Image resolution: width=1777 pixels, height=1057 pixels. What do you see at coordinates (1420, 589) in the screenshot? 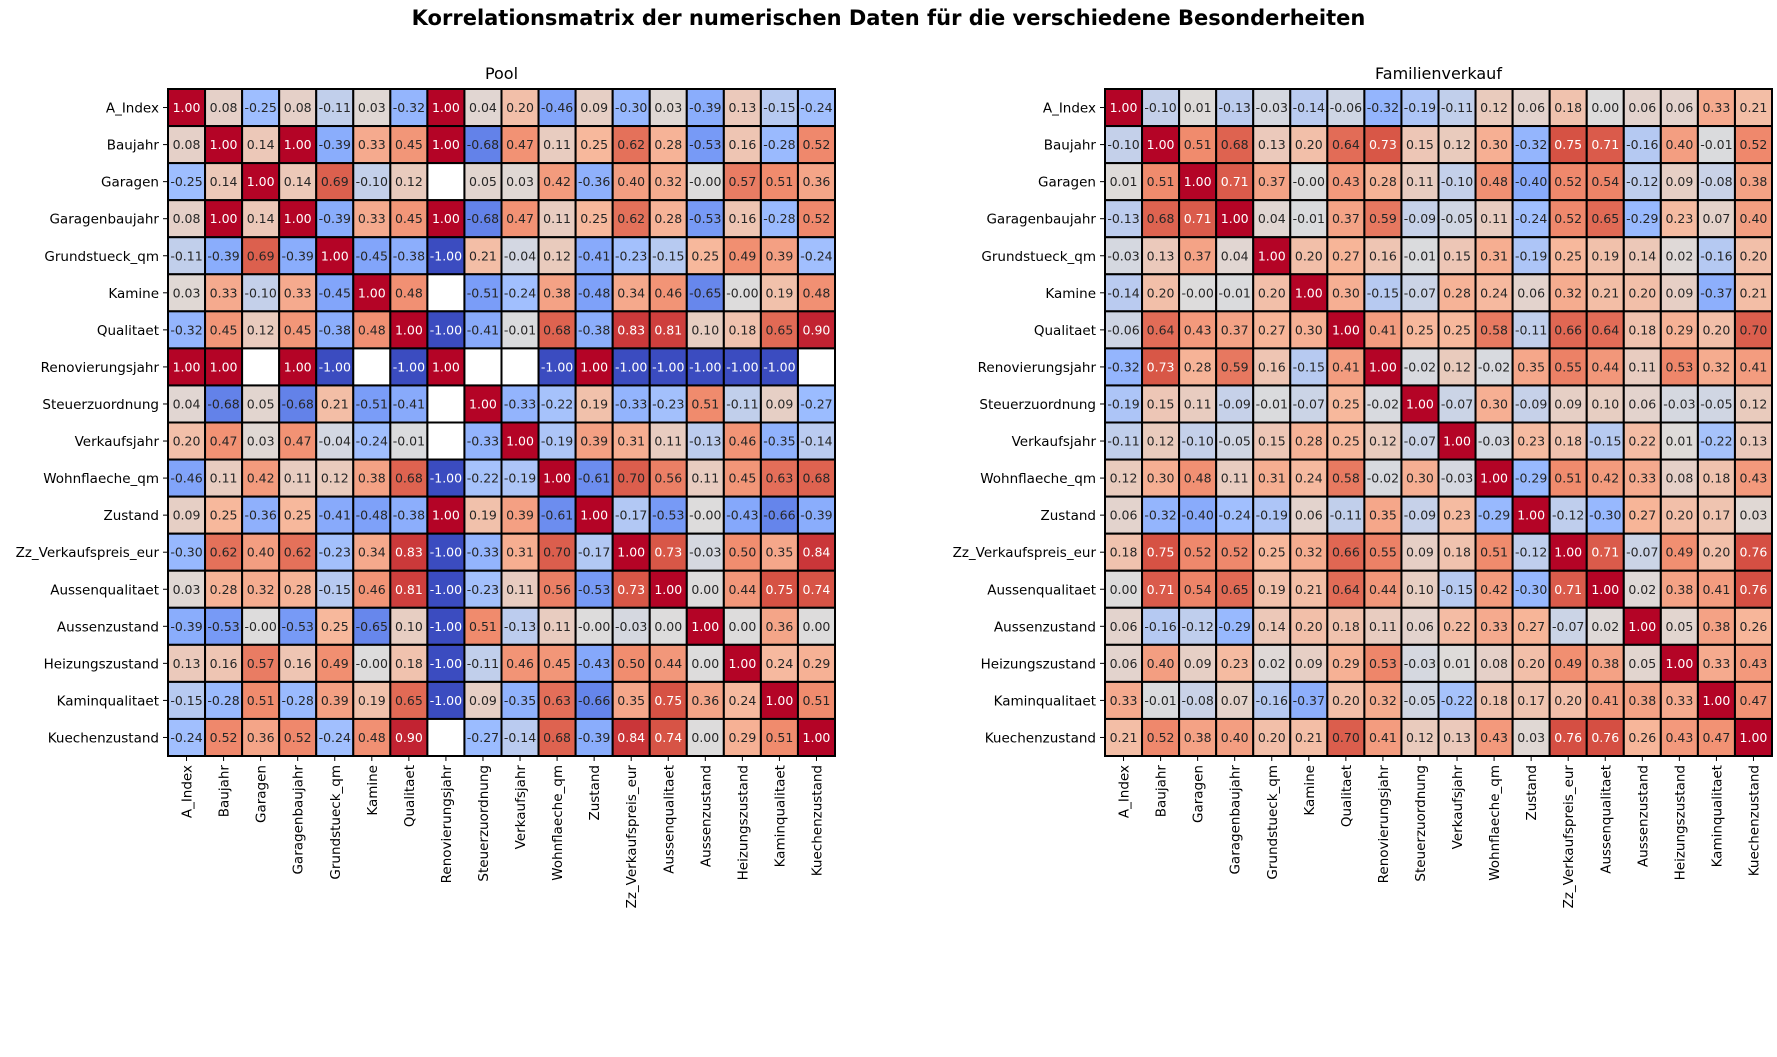
I see `cell-value-label: 0.10` at bounding box center [1420, 589].